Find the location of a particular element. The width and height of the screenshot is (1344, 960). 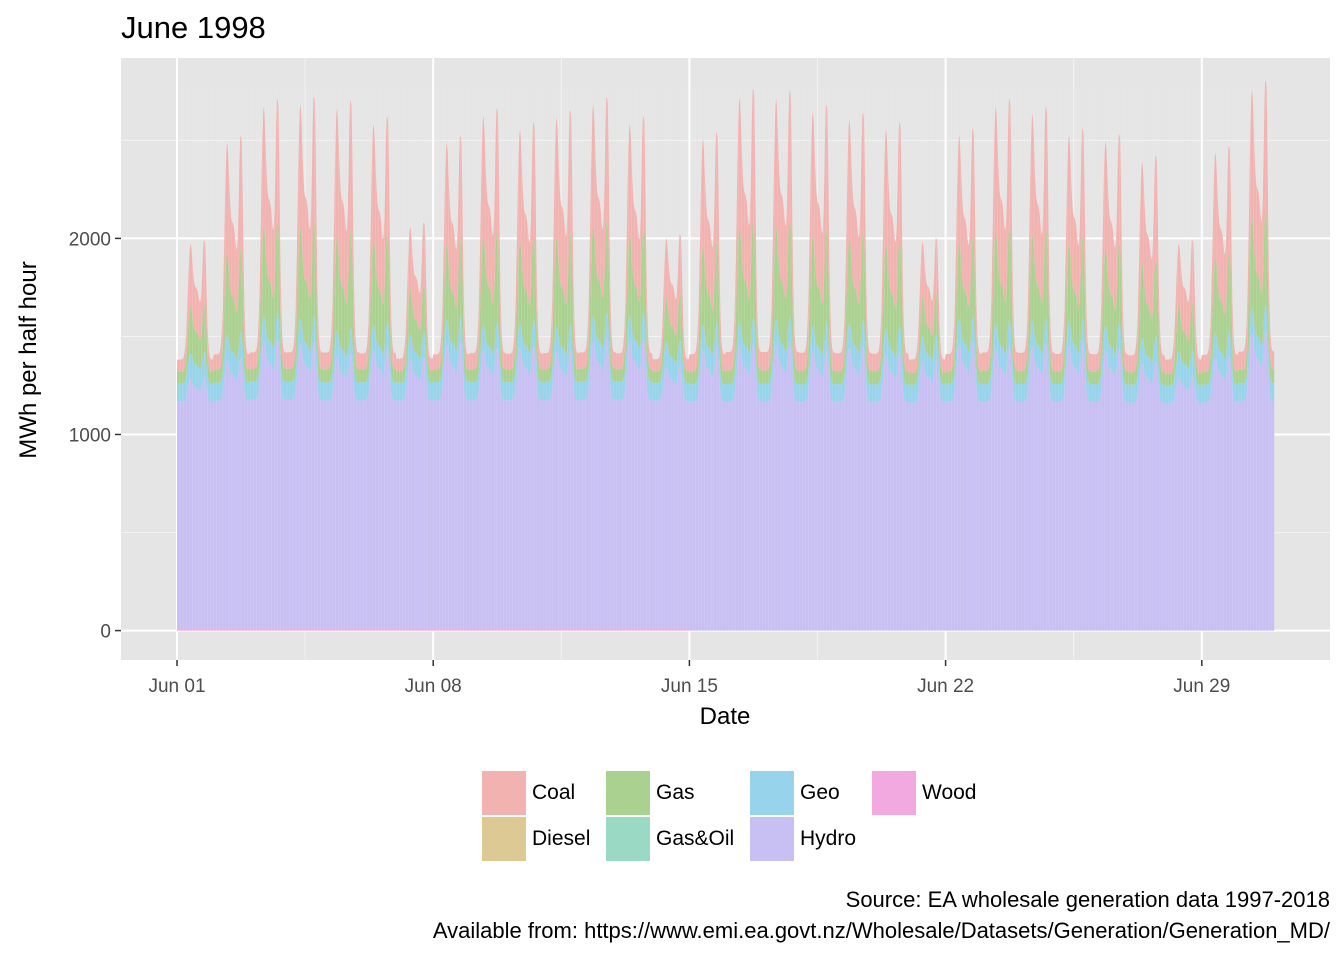

x-axis: Jun 01 Jun 08 Jun 15 Jun 22 Jun 29 is located at coordinates (689, 678).